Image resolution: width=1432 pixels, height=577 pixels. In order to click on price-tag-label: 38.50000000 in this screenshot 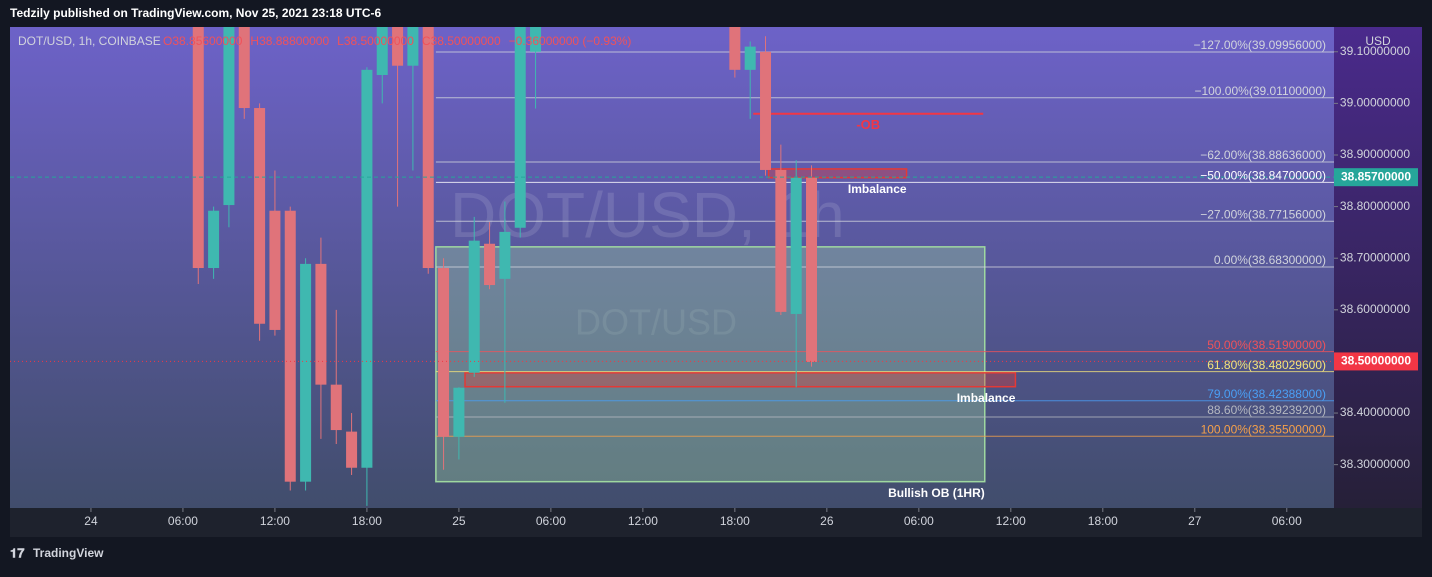, I will do `click(1376, 361)`.